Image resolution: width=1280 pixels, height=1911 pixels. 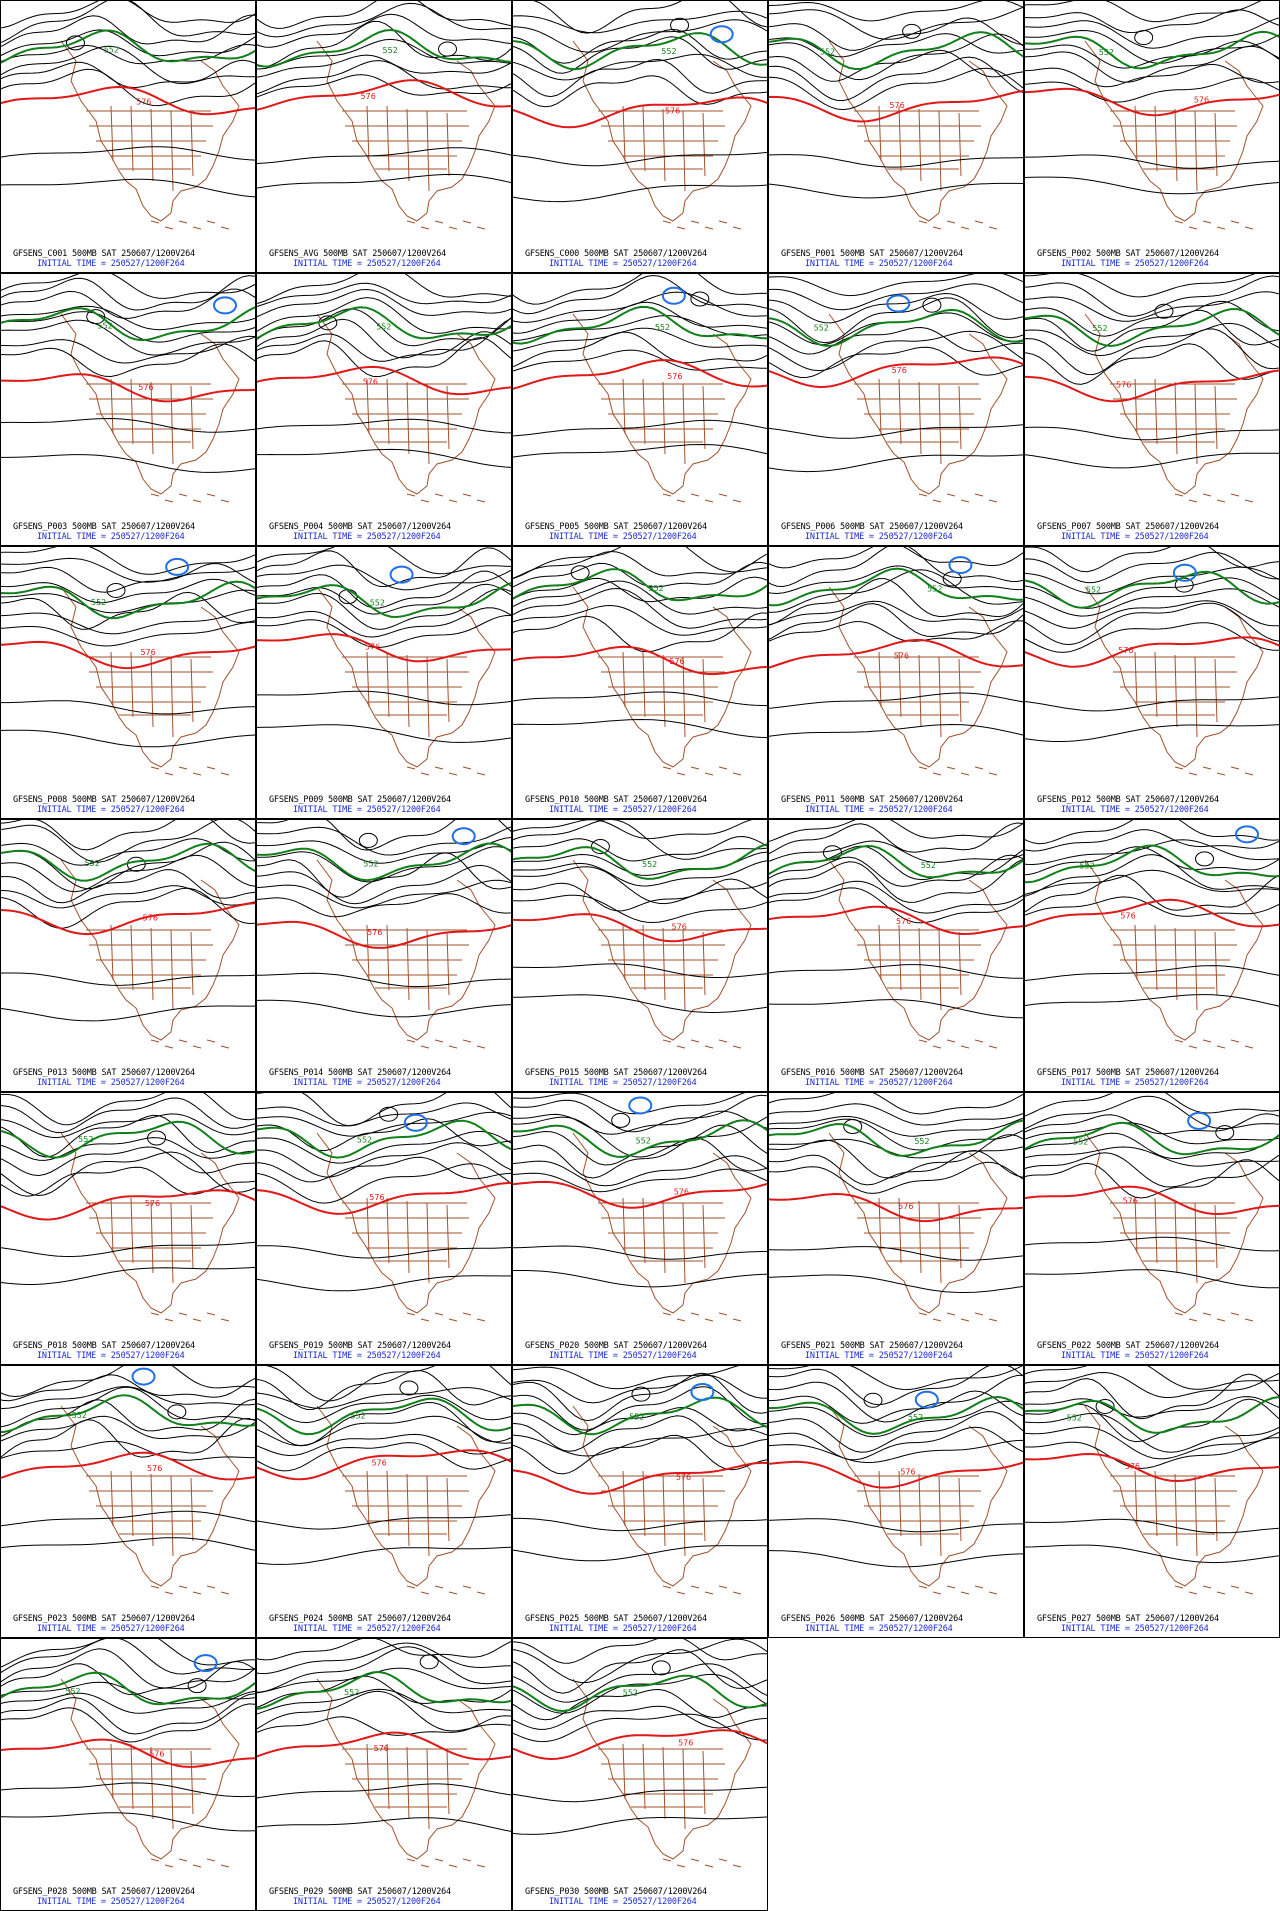 I want to click on panel-caption-model: GFSENS_P008 500MB SAT 250607/1200V264, so click(x=104, y=800).